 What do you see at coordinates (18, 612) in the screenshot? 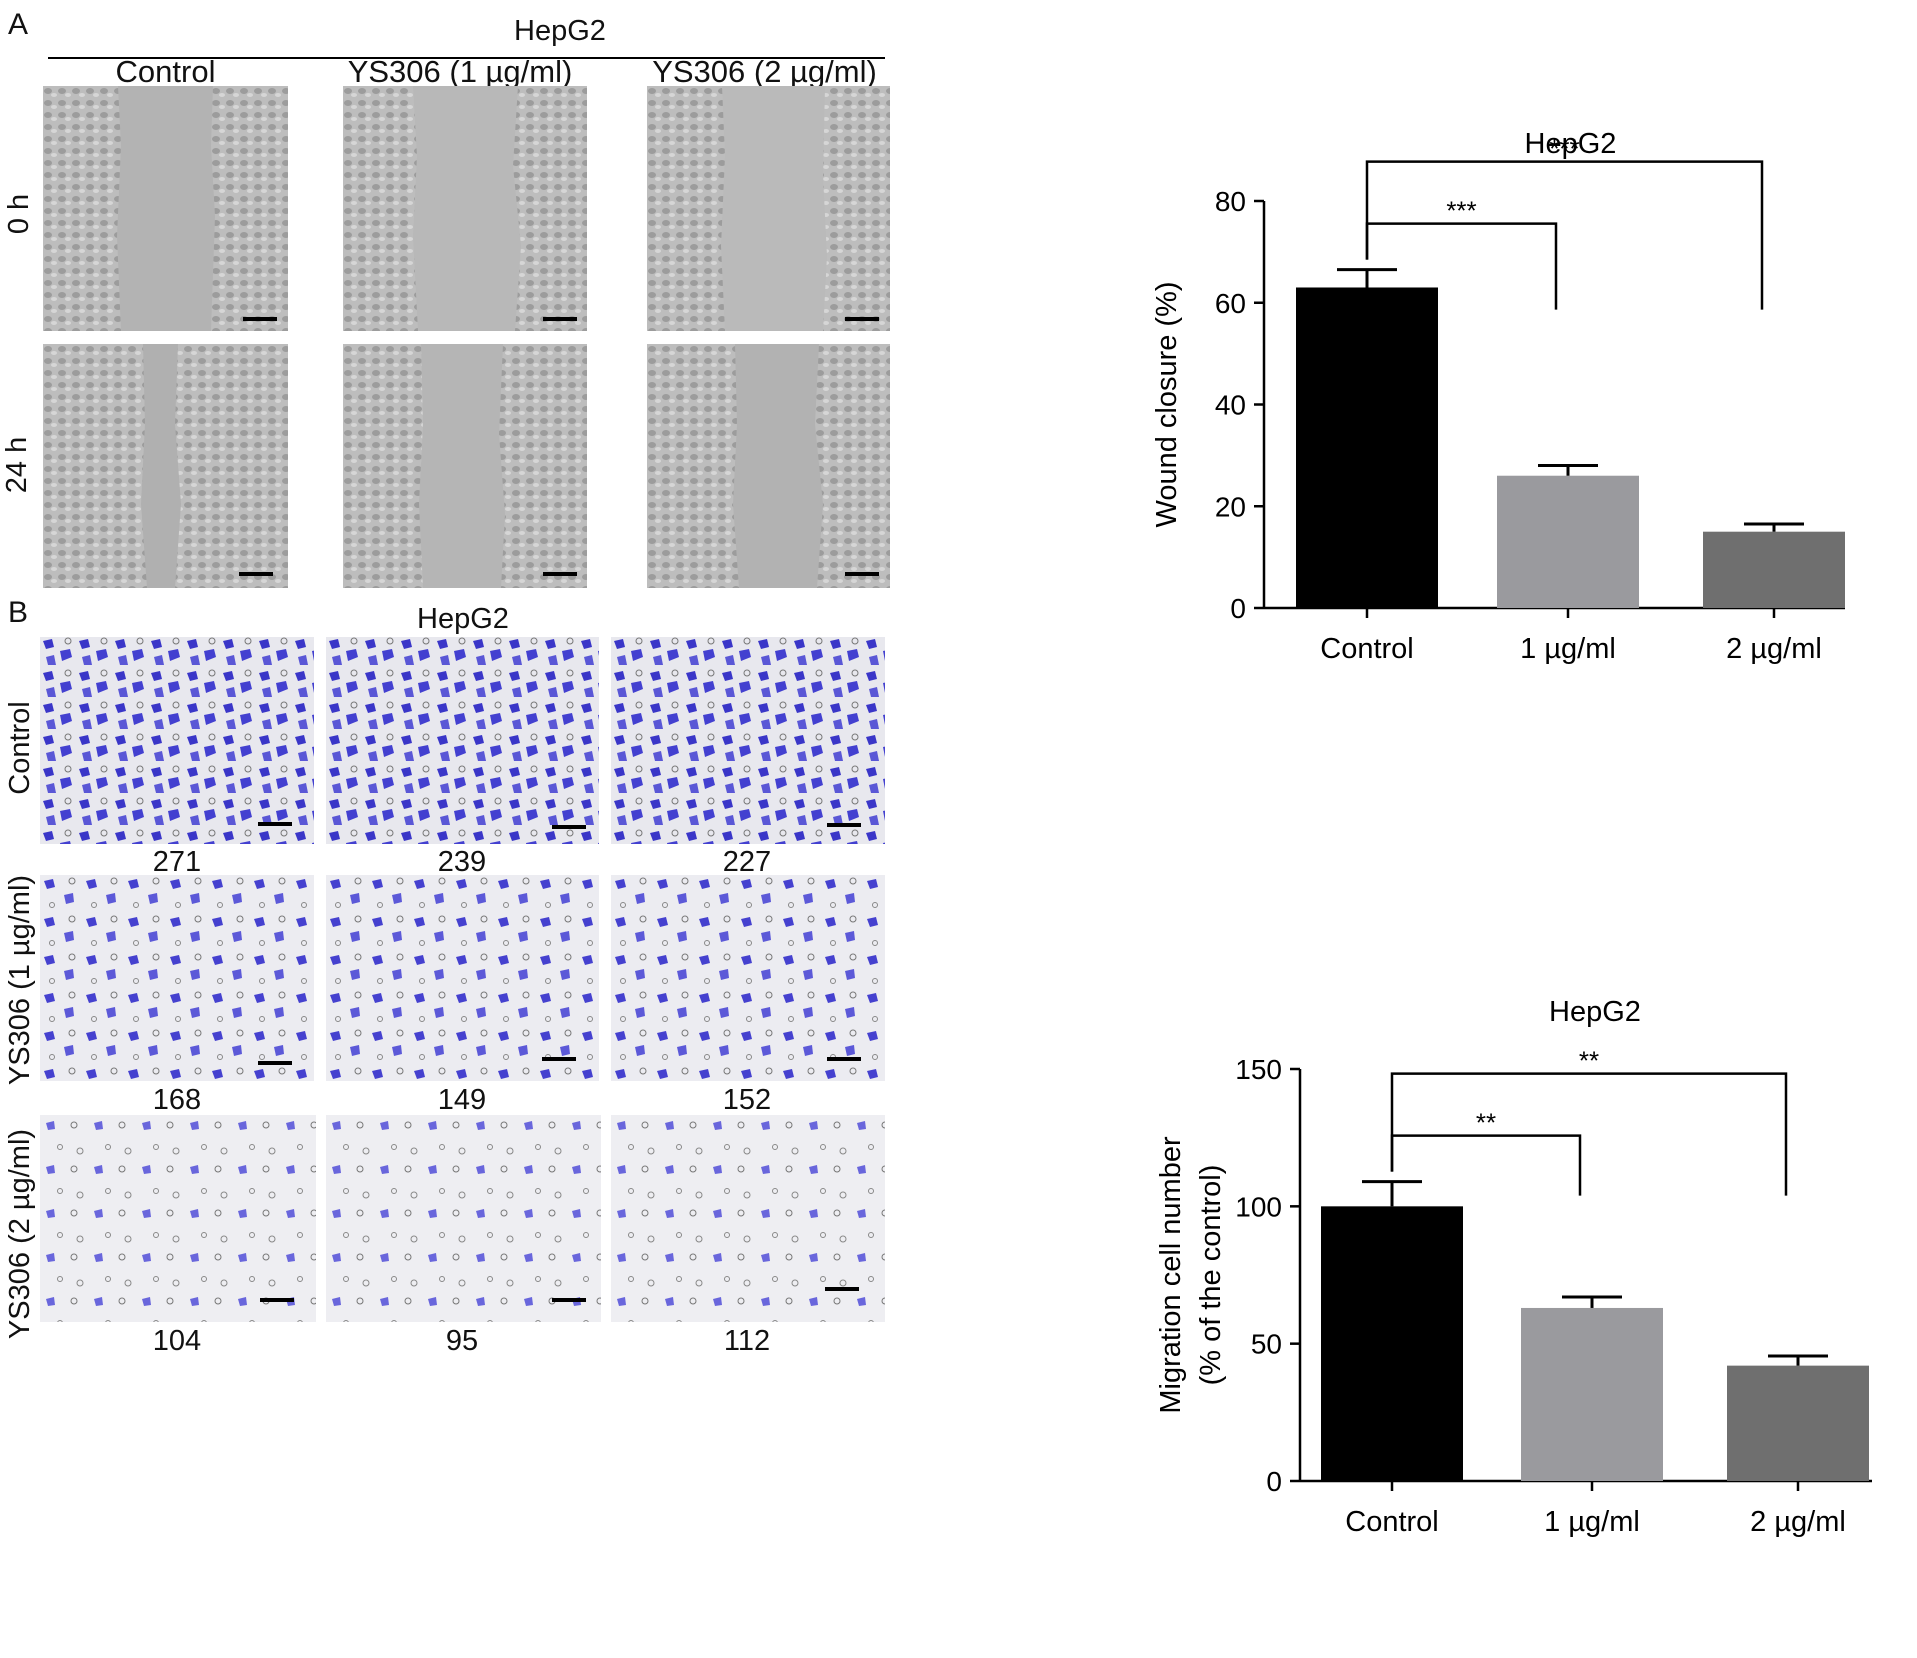
I see `panel-b-letter: B` at bounding box center [18, 612].